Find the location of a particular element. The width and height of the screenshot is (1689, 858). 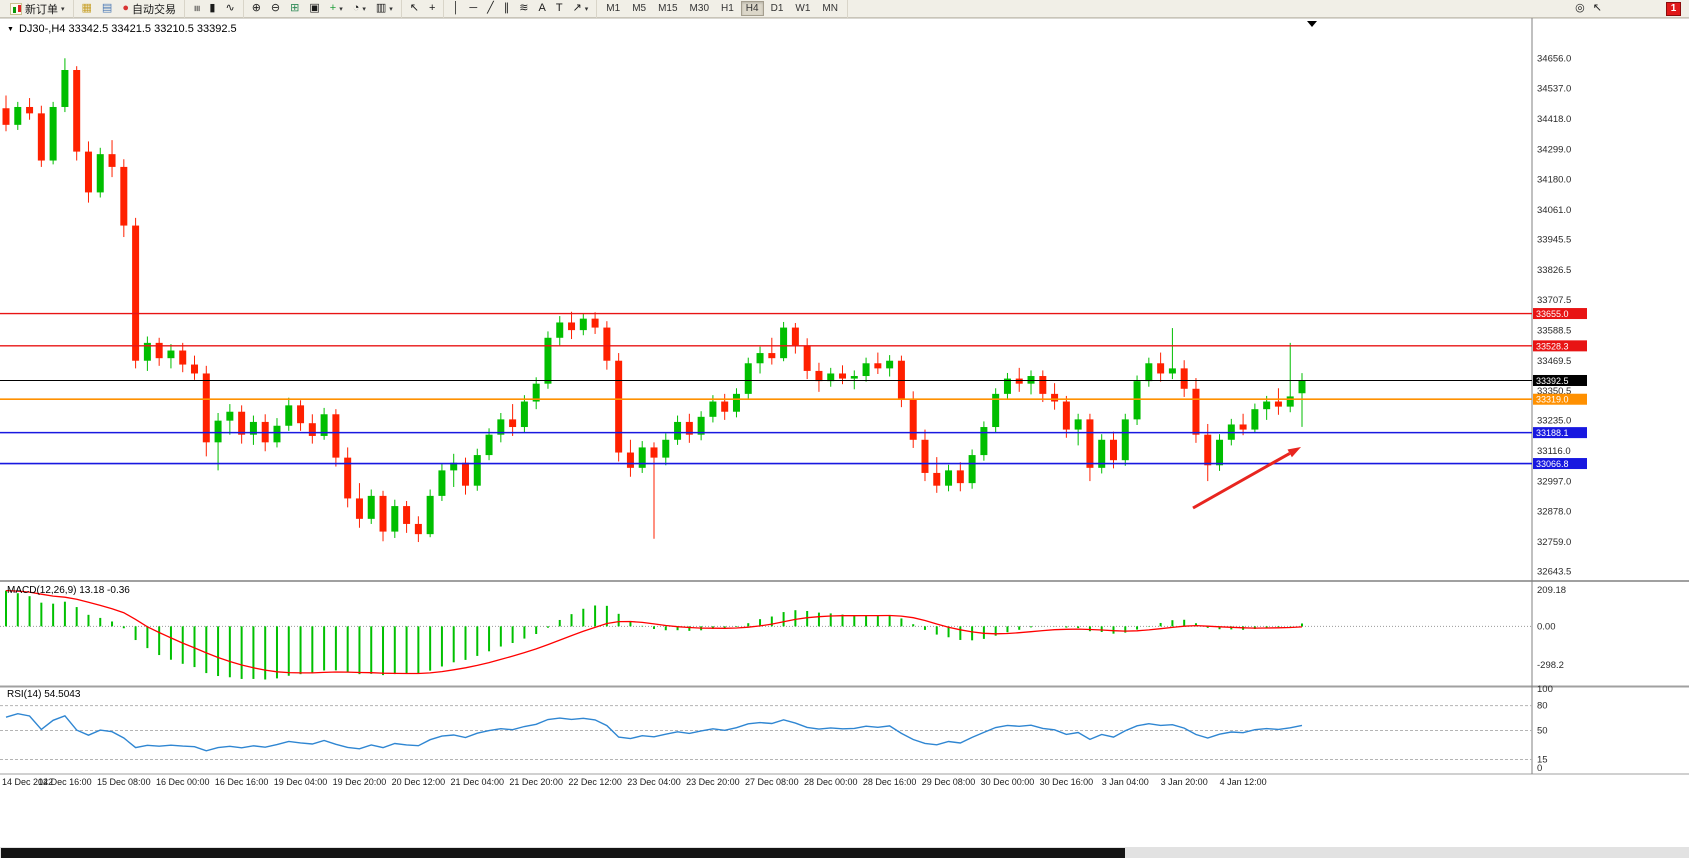

svg-text: 33469.5 is located at coordinates (1554, 361).